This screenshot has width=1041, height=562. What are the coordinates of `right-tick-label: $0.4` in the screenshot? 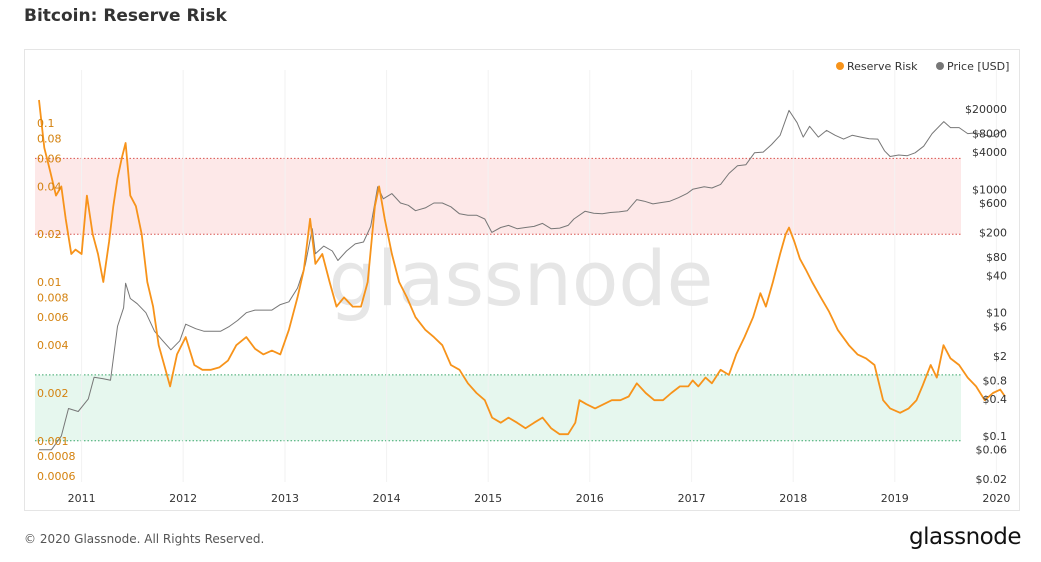 It's located at (995, 399).